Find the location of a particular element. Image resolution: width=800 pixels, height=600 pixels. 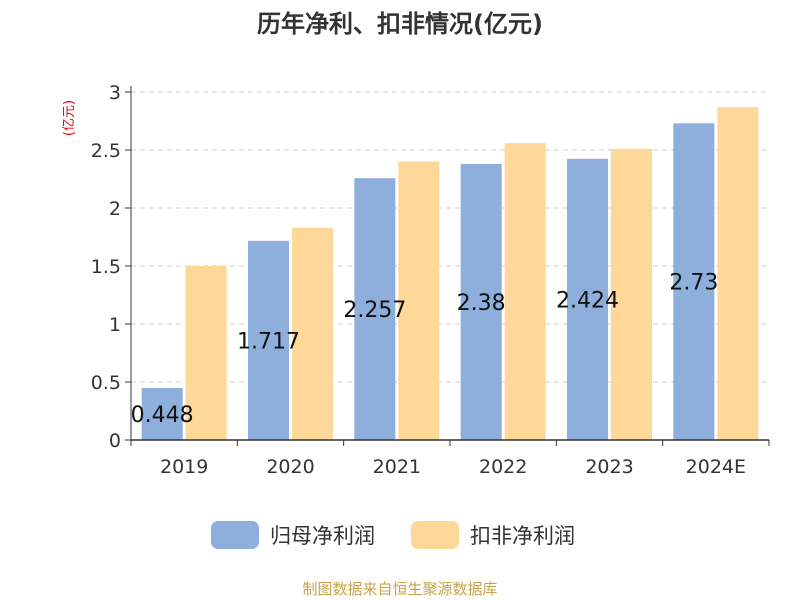

source-note: 制图数据来自恒生聚源数据库 is located at coordinates (399, 589).